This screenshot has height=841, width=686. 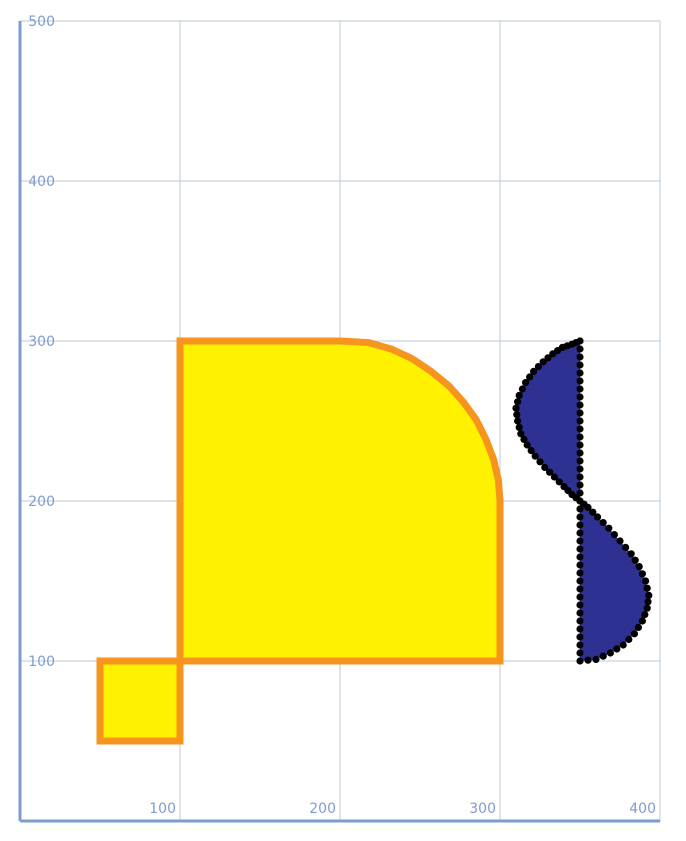 I want to click on x-tick-label: 300, so click(x=482, y=809).